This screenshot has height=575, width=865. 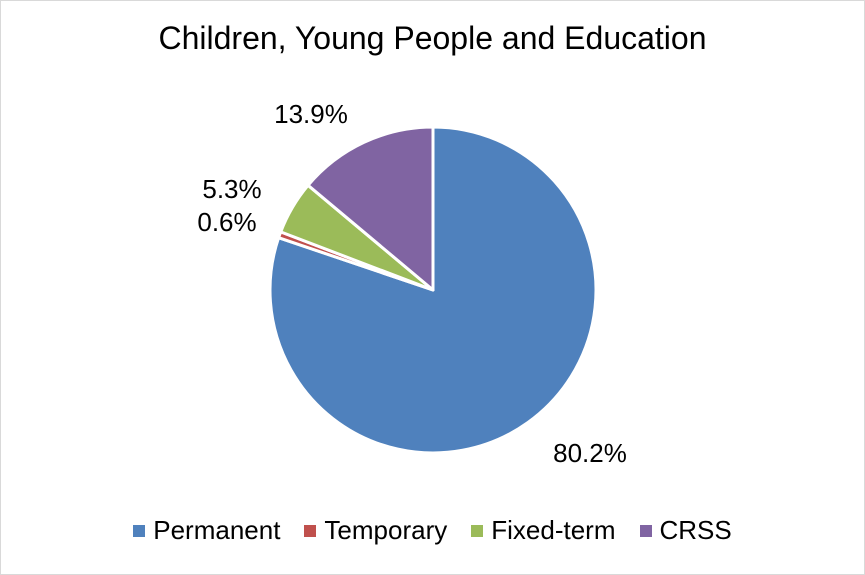 I want to click on legend-label: Temporary, so click(x=386, y=530).